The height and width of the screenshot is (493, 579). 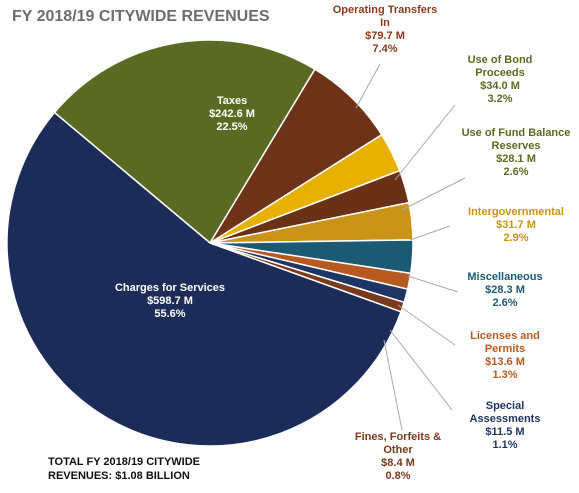 I want to click on slice-value: $79.7 M, so click(x=385, y=36).